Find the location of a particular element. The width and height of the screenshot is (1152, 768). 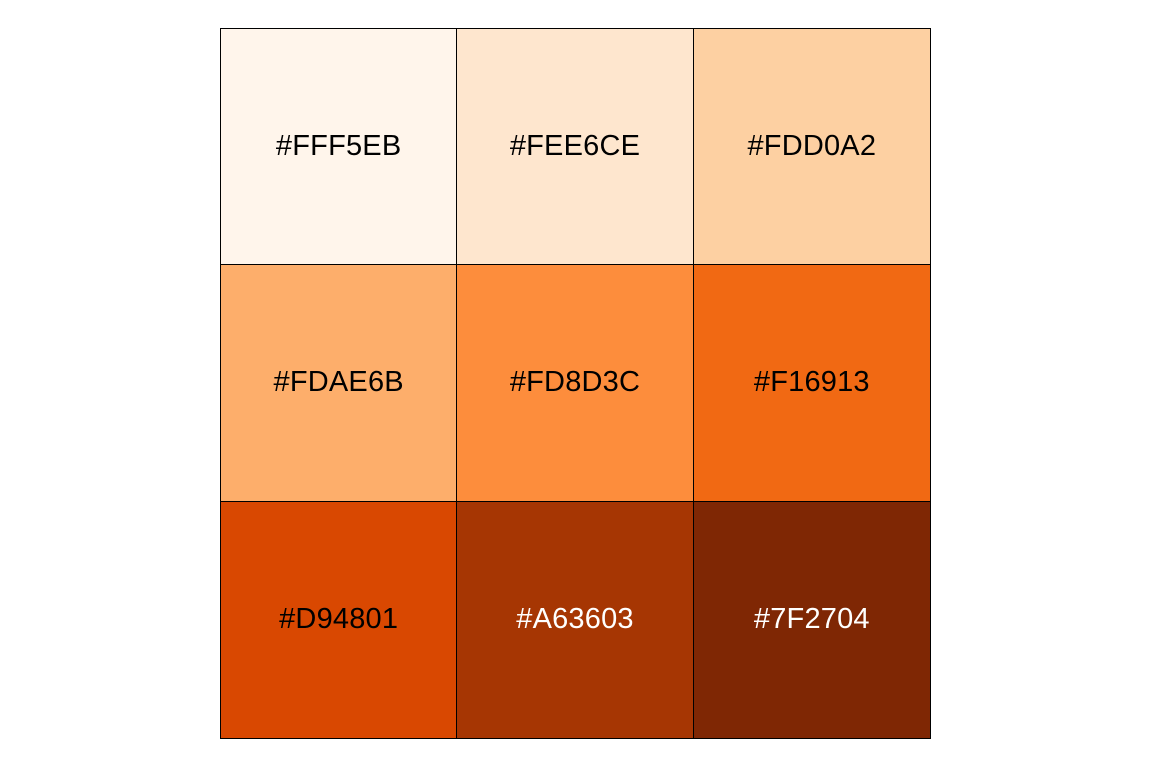

swatch-2: #FEE6CE is located at coordinates (575, 147).